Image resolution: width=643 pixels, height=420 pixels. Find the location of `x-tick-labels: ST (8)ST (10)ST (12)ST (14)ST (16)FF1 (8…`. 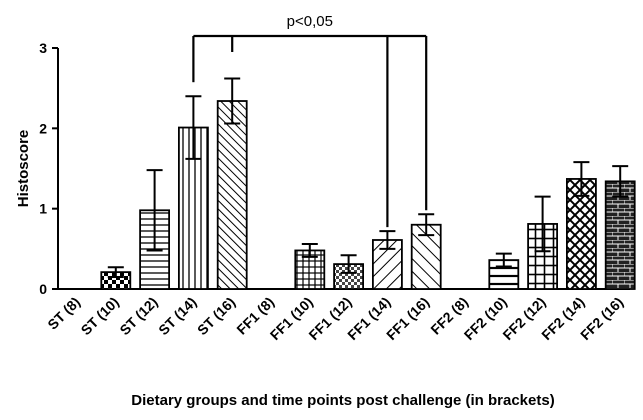

x-tick-labels: ST (8)ST (10)ST (12)ST (14)ST (16)FF1 (8… is located at coordinates (335, 318).